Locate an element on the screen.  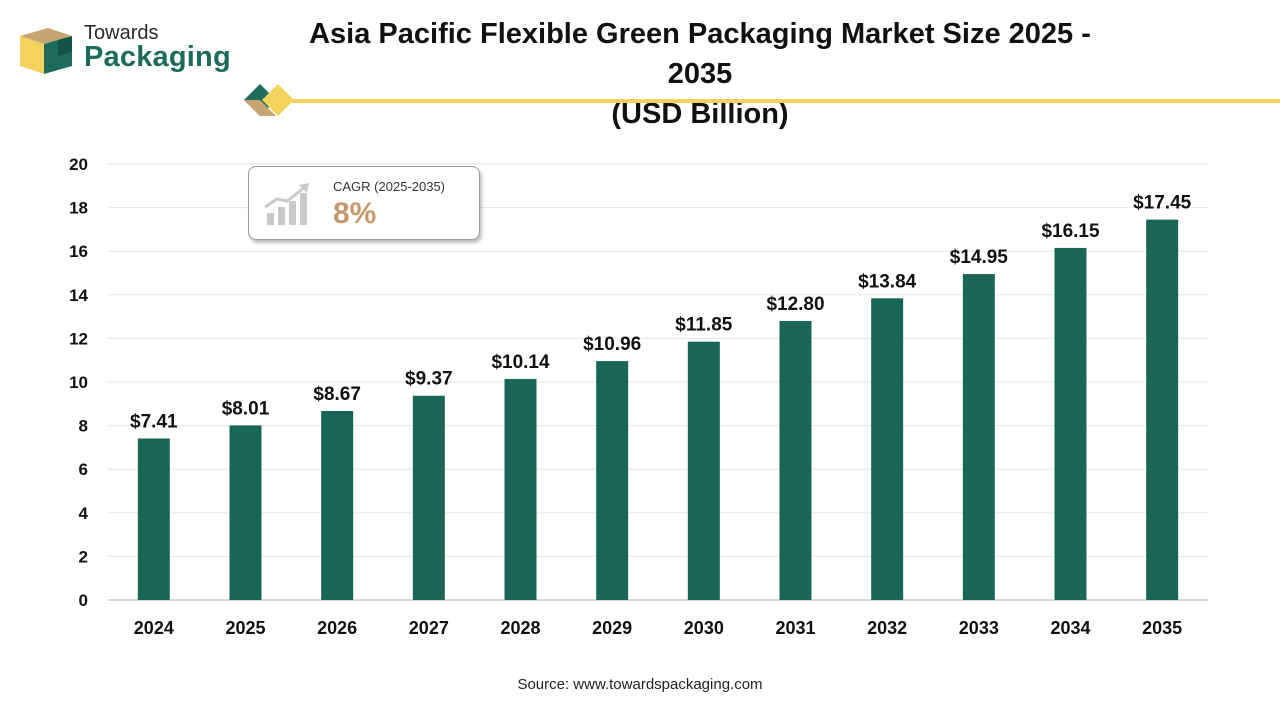
x-tick-label: 2032 is located at coordinates (887, 628).